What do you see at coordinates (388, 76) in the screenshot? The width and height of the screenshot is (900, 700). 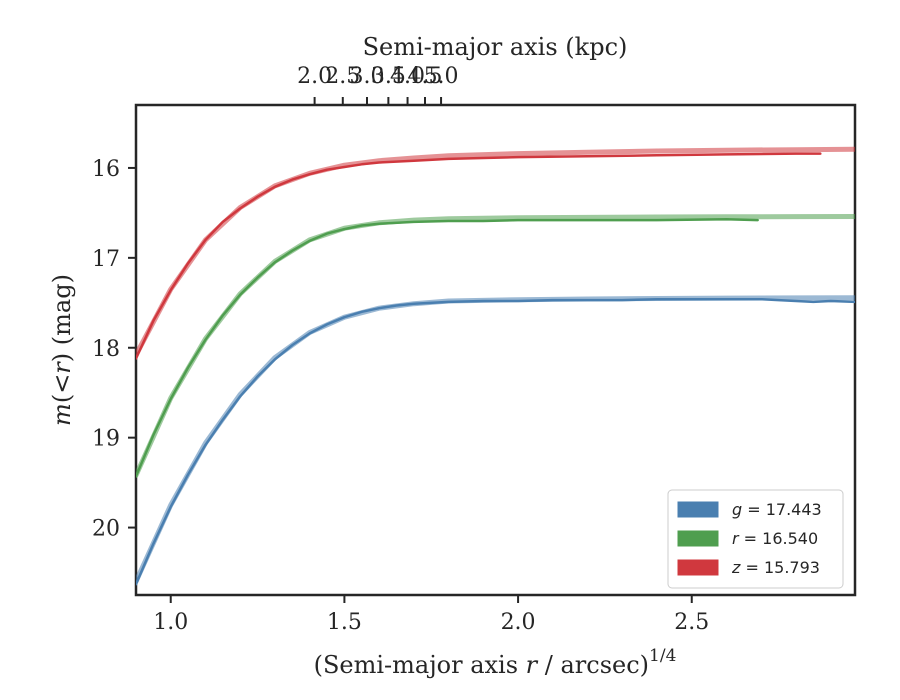 I see `top-tick-label: 3.5` at bounding box center [388, 76].